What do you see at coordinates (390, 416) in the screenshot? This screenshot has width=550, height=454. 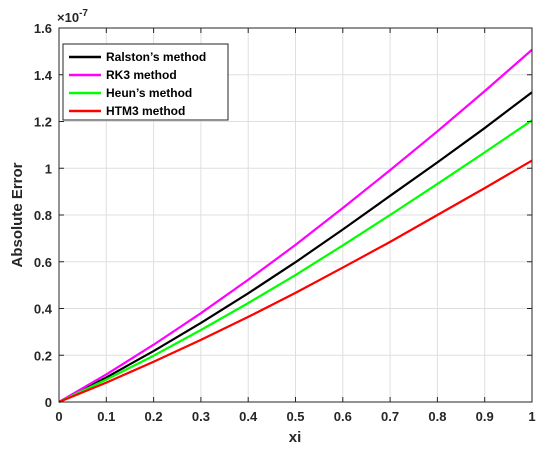 I see `x-tick-label: 0.7` at bounding box center [390, 416].